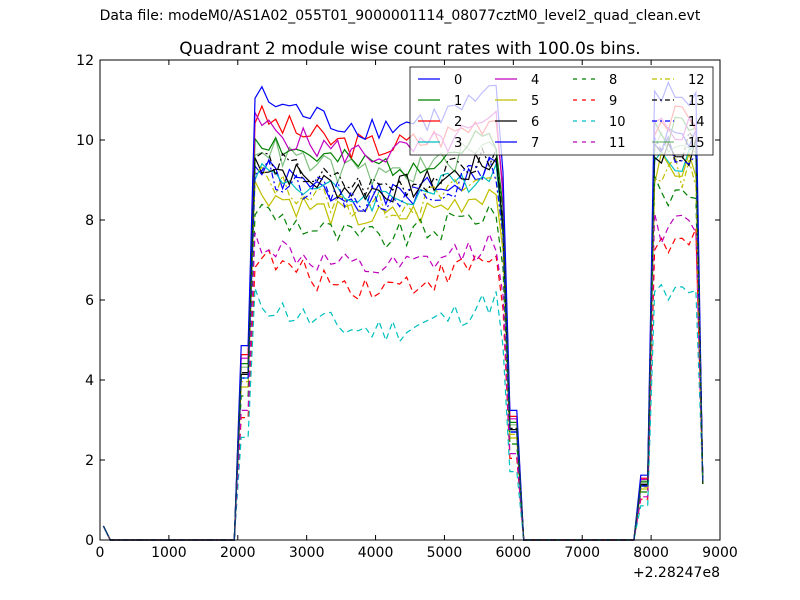  Describe the element at coordinates (89, 541) in the screenshot. I see `y-tick-label: 0` at that location.